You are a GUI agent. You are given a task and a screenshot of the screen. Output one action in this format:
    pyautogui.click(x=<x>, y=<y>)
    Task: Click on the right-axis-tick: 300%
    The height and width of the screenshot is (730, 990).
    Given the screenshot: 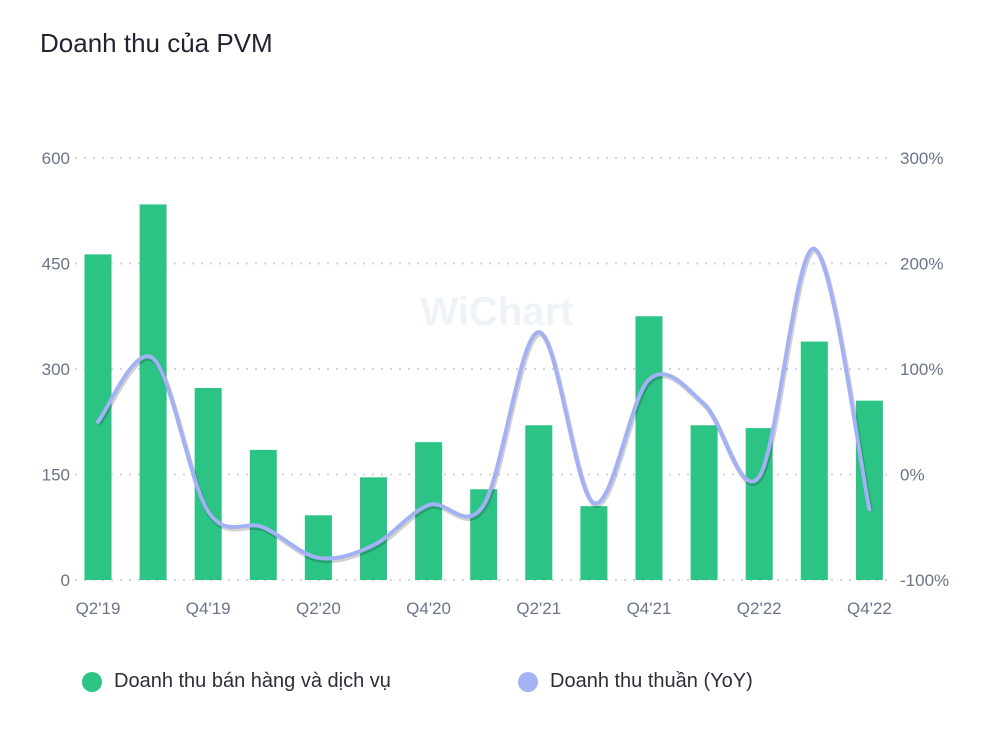 What is the action you would take?
    pyautogui.click(x=921, y=158)
    